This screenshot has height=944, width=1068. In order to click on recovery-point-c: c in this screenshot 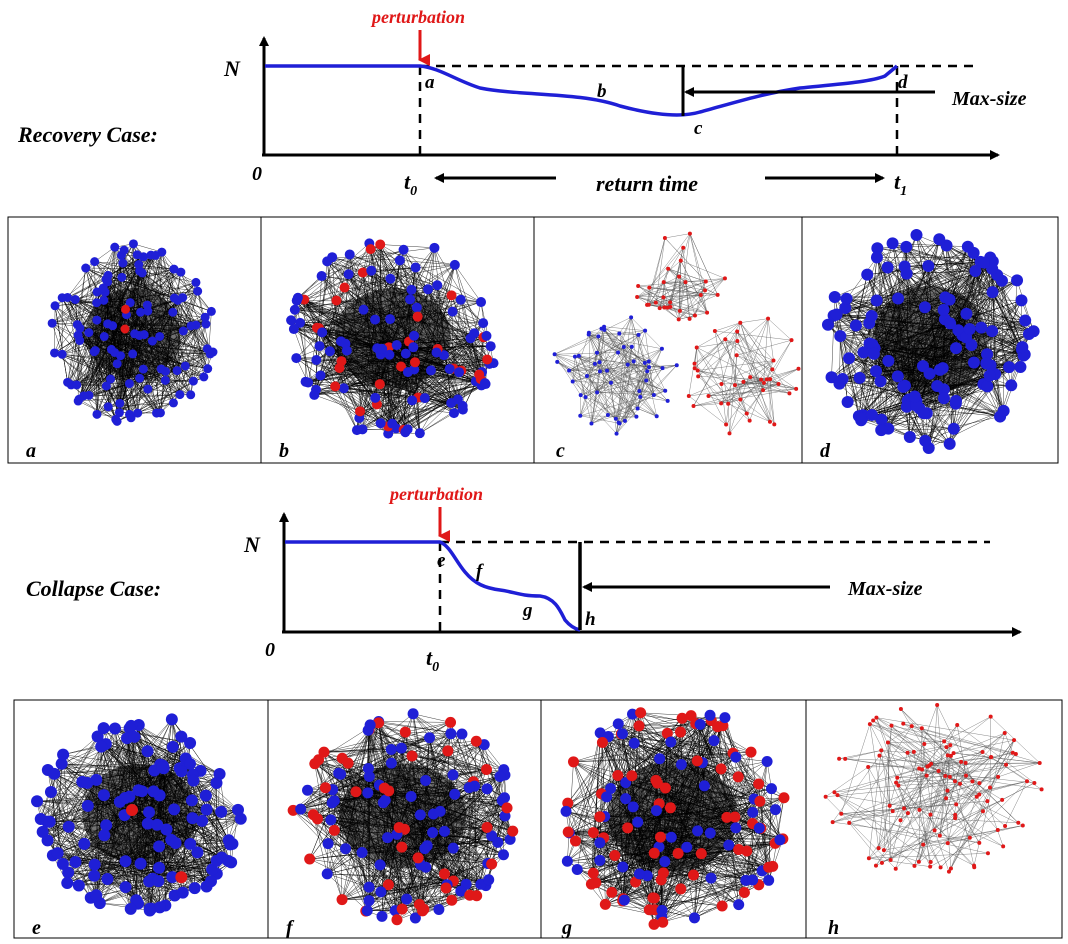, I will do `click(698, 128)`.